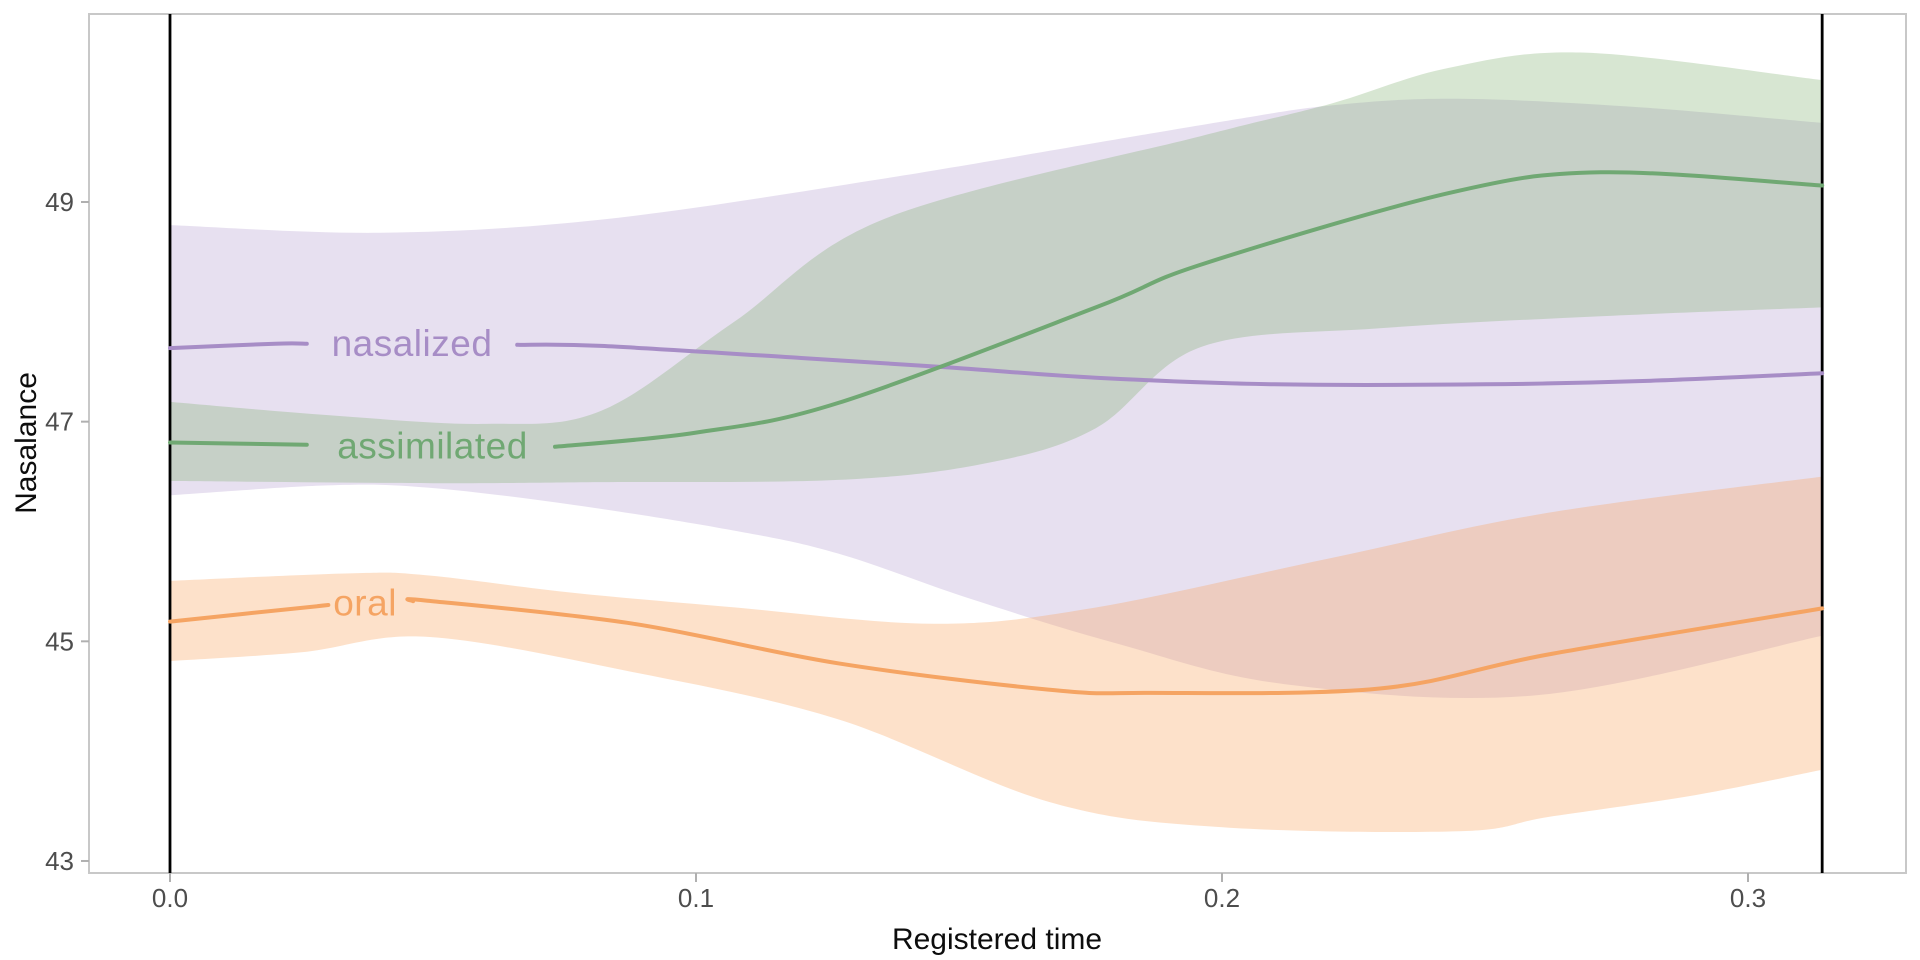 The image size is (1920, 960). Describe the element at coordinates (59, 861) in the screenshot. I see `y-tick-label: 43` at that location.